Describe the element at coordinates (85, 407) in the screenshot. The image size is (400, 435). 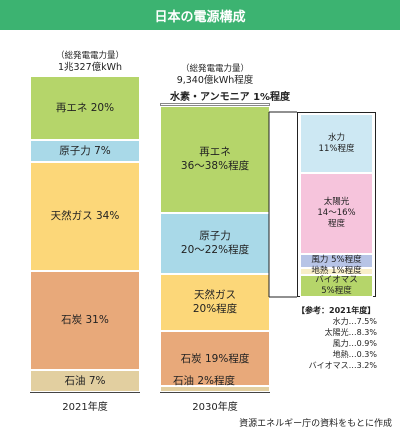
I see `x-label-2021: 2021年度` at that location.